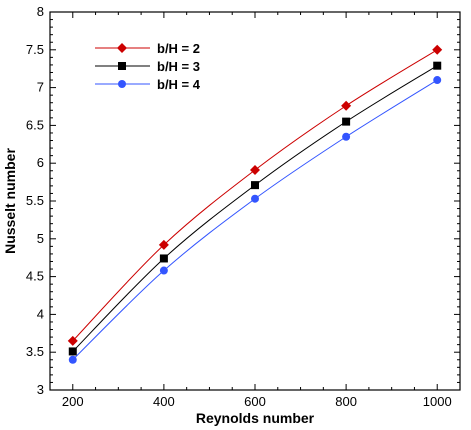 The height and width of the screenshot is (430, 471). Describe the element at coordinates (40, 87) in the screenshot. I see `y-tick-label: 7` at that location.